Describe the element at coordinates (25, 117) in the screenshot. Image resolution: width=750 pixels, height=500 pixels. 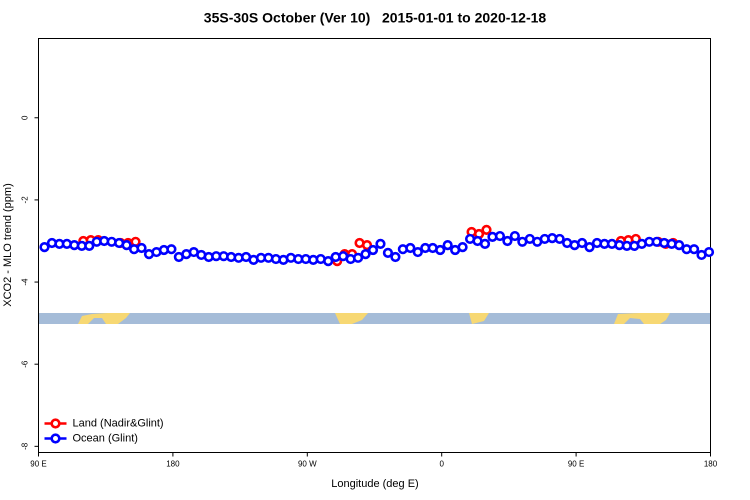
I see `y-tick-label: 0` at that location.